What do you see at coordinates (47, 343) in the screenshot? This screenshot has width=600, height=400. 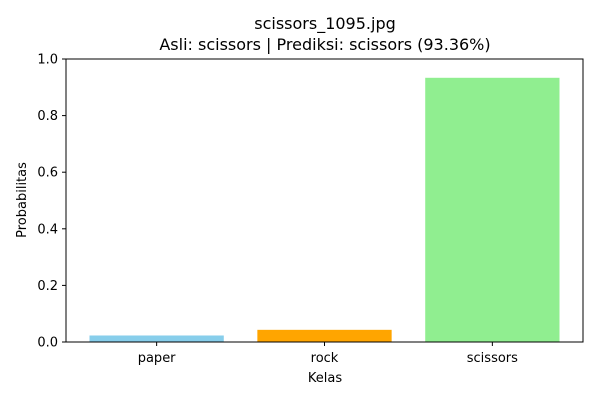 I see `y-tick-label: 0.0` at bounding box center [47, 343].